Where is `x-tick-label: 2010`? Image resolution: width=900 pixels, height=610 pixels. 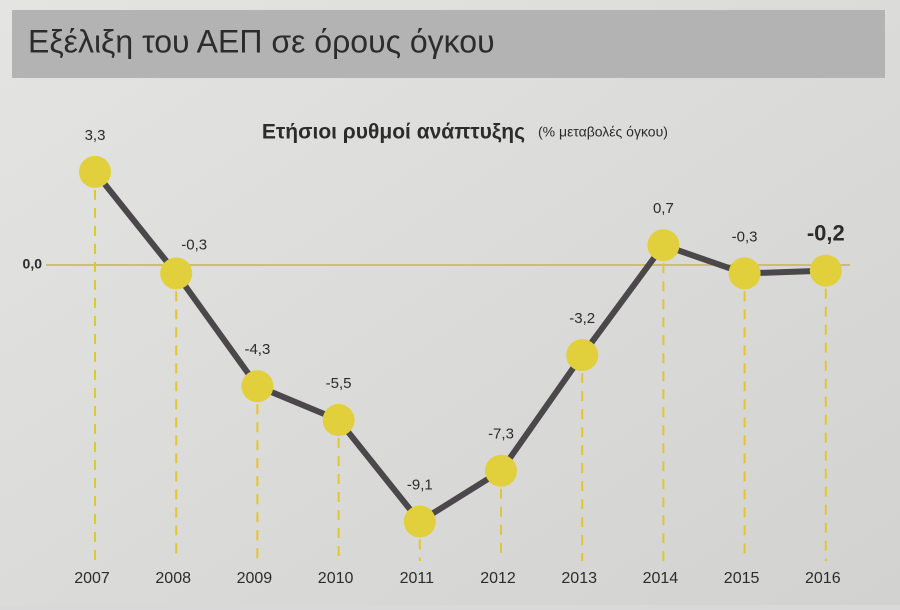 x-tick-label: 2010 is located at coordinates (336, 578).